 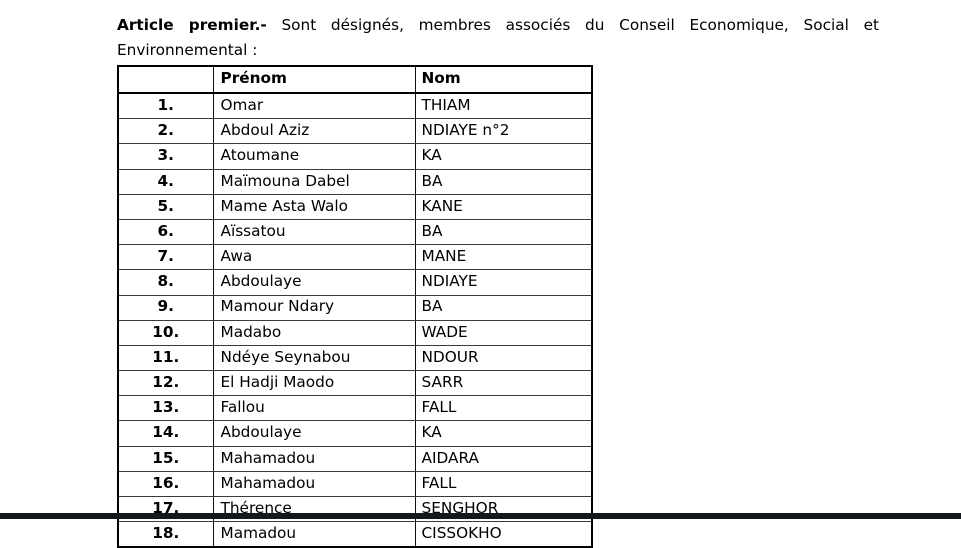 I want to click on article-lead-label: Article premier.-, so click(x=192, y=25).